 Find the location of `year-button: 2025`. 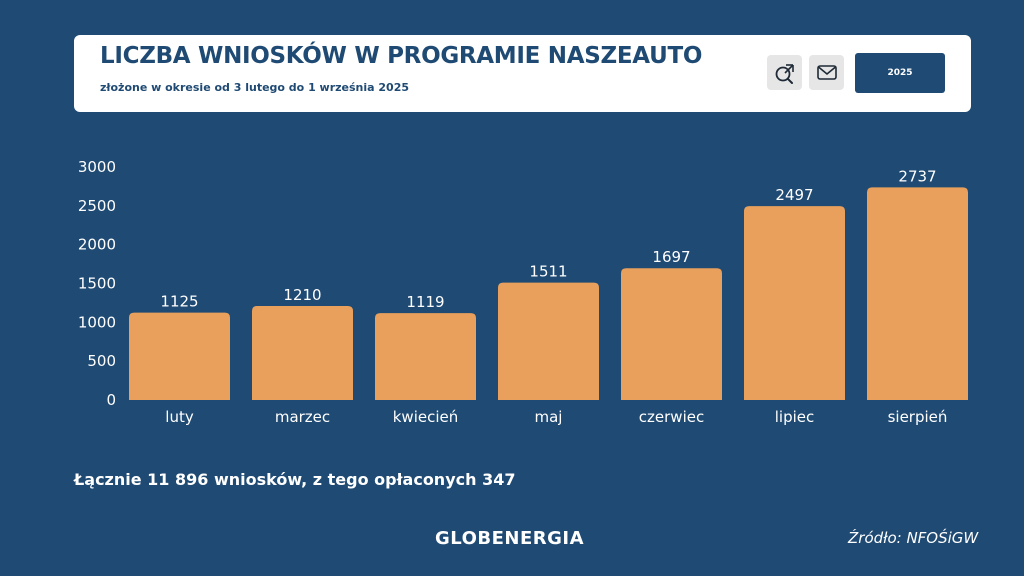

year-button: 2025 is located at coordinates (900, 73).